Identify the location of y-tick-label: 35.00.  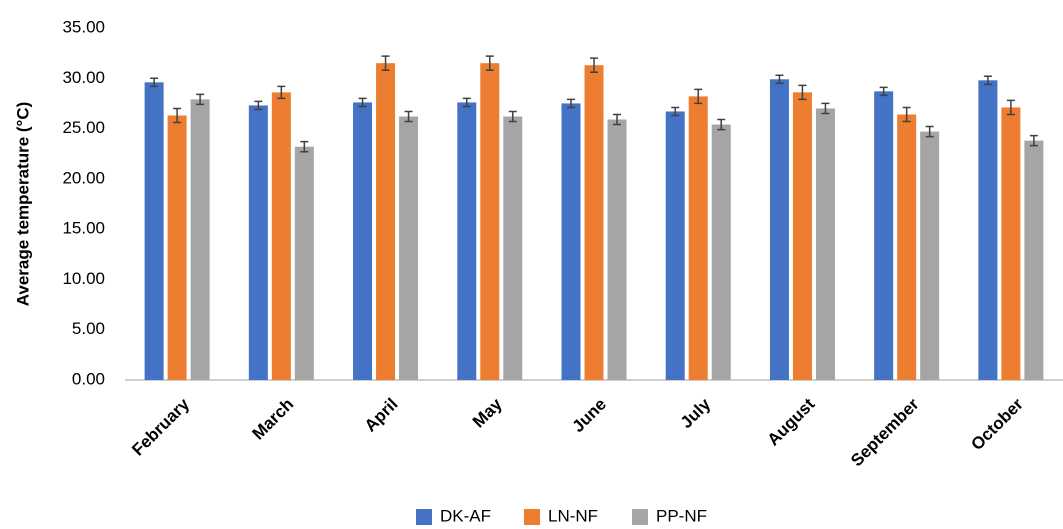
(83, 26).